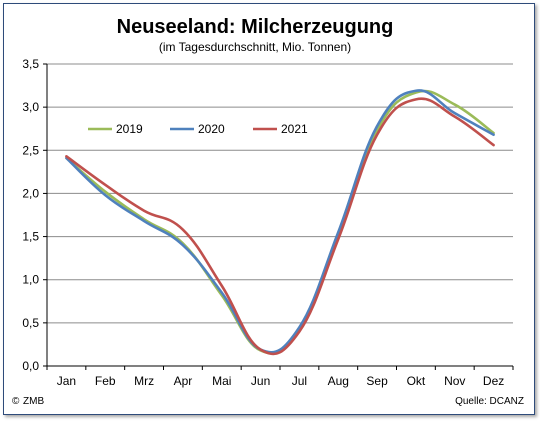 The width and height of the screenshot is (540, 421). What do you see at coordinates (30, 280) in the screenshot?
I see `y-tick-label: 1,0` at bounding box center [30, 280].